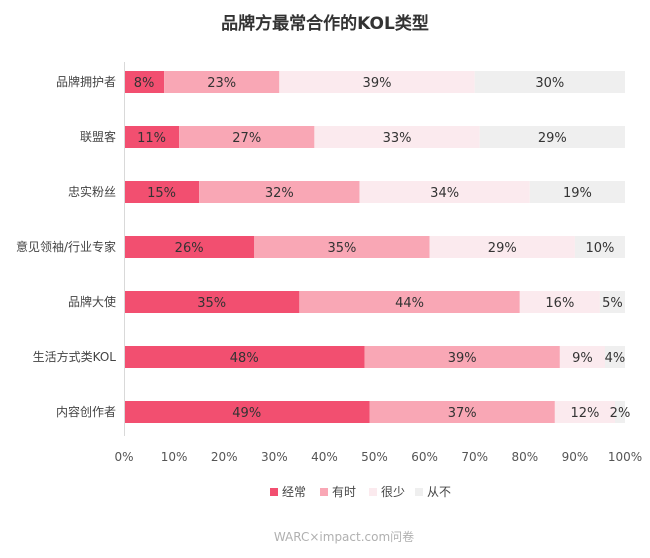 The height and width of the screenshot is (558, 650). Describe the element at coordinates (66, 246) in the screenshot. I see `category-label: 意见领袖/行业专家` at that location.